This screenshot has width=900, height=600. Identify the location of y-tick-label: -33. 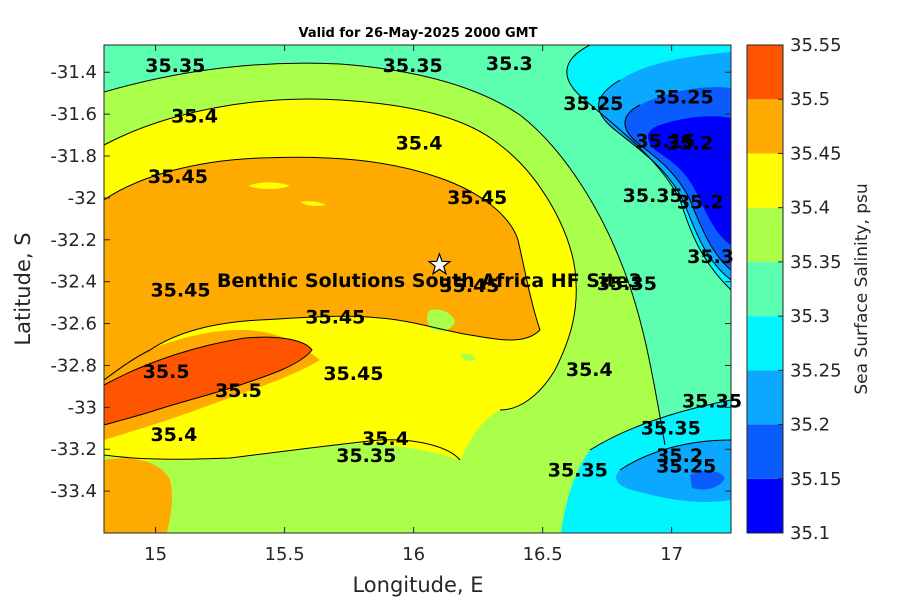
(82, 407).